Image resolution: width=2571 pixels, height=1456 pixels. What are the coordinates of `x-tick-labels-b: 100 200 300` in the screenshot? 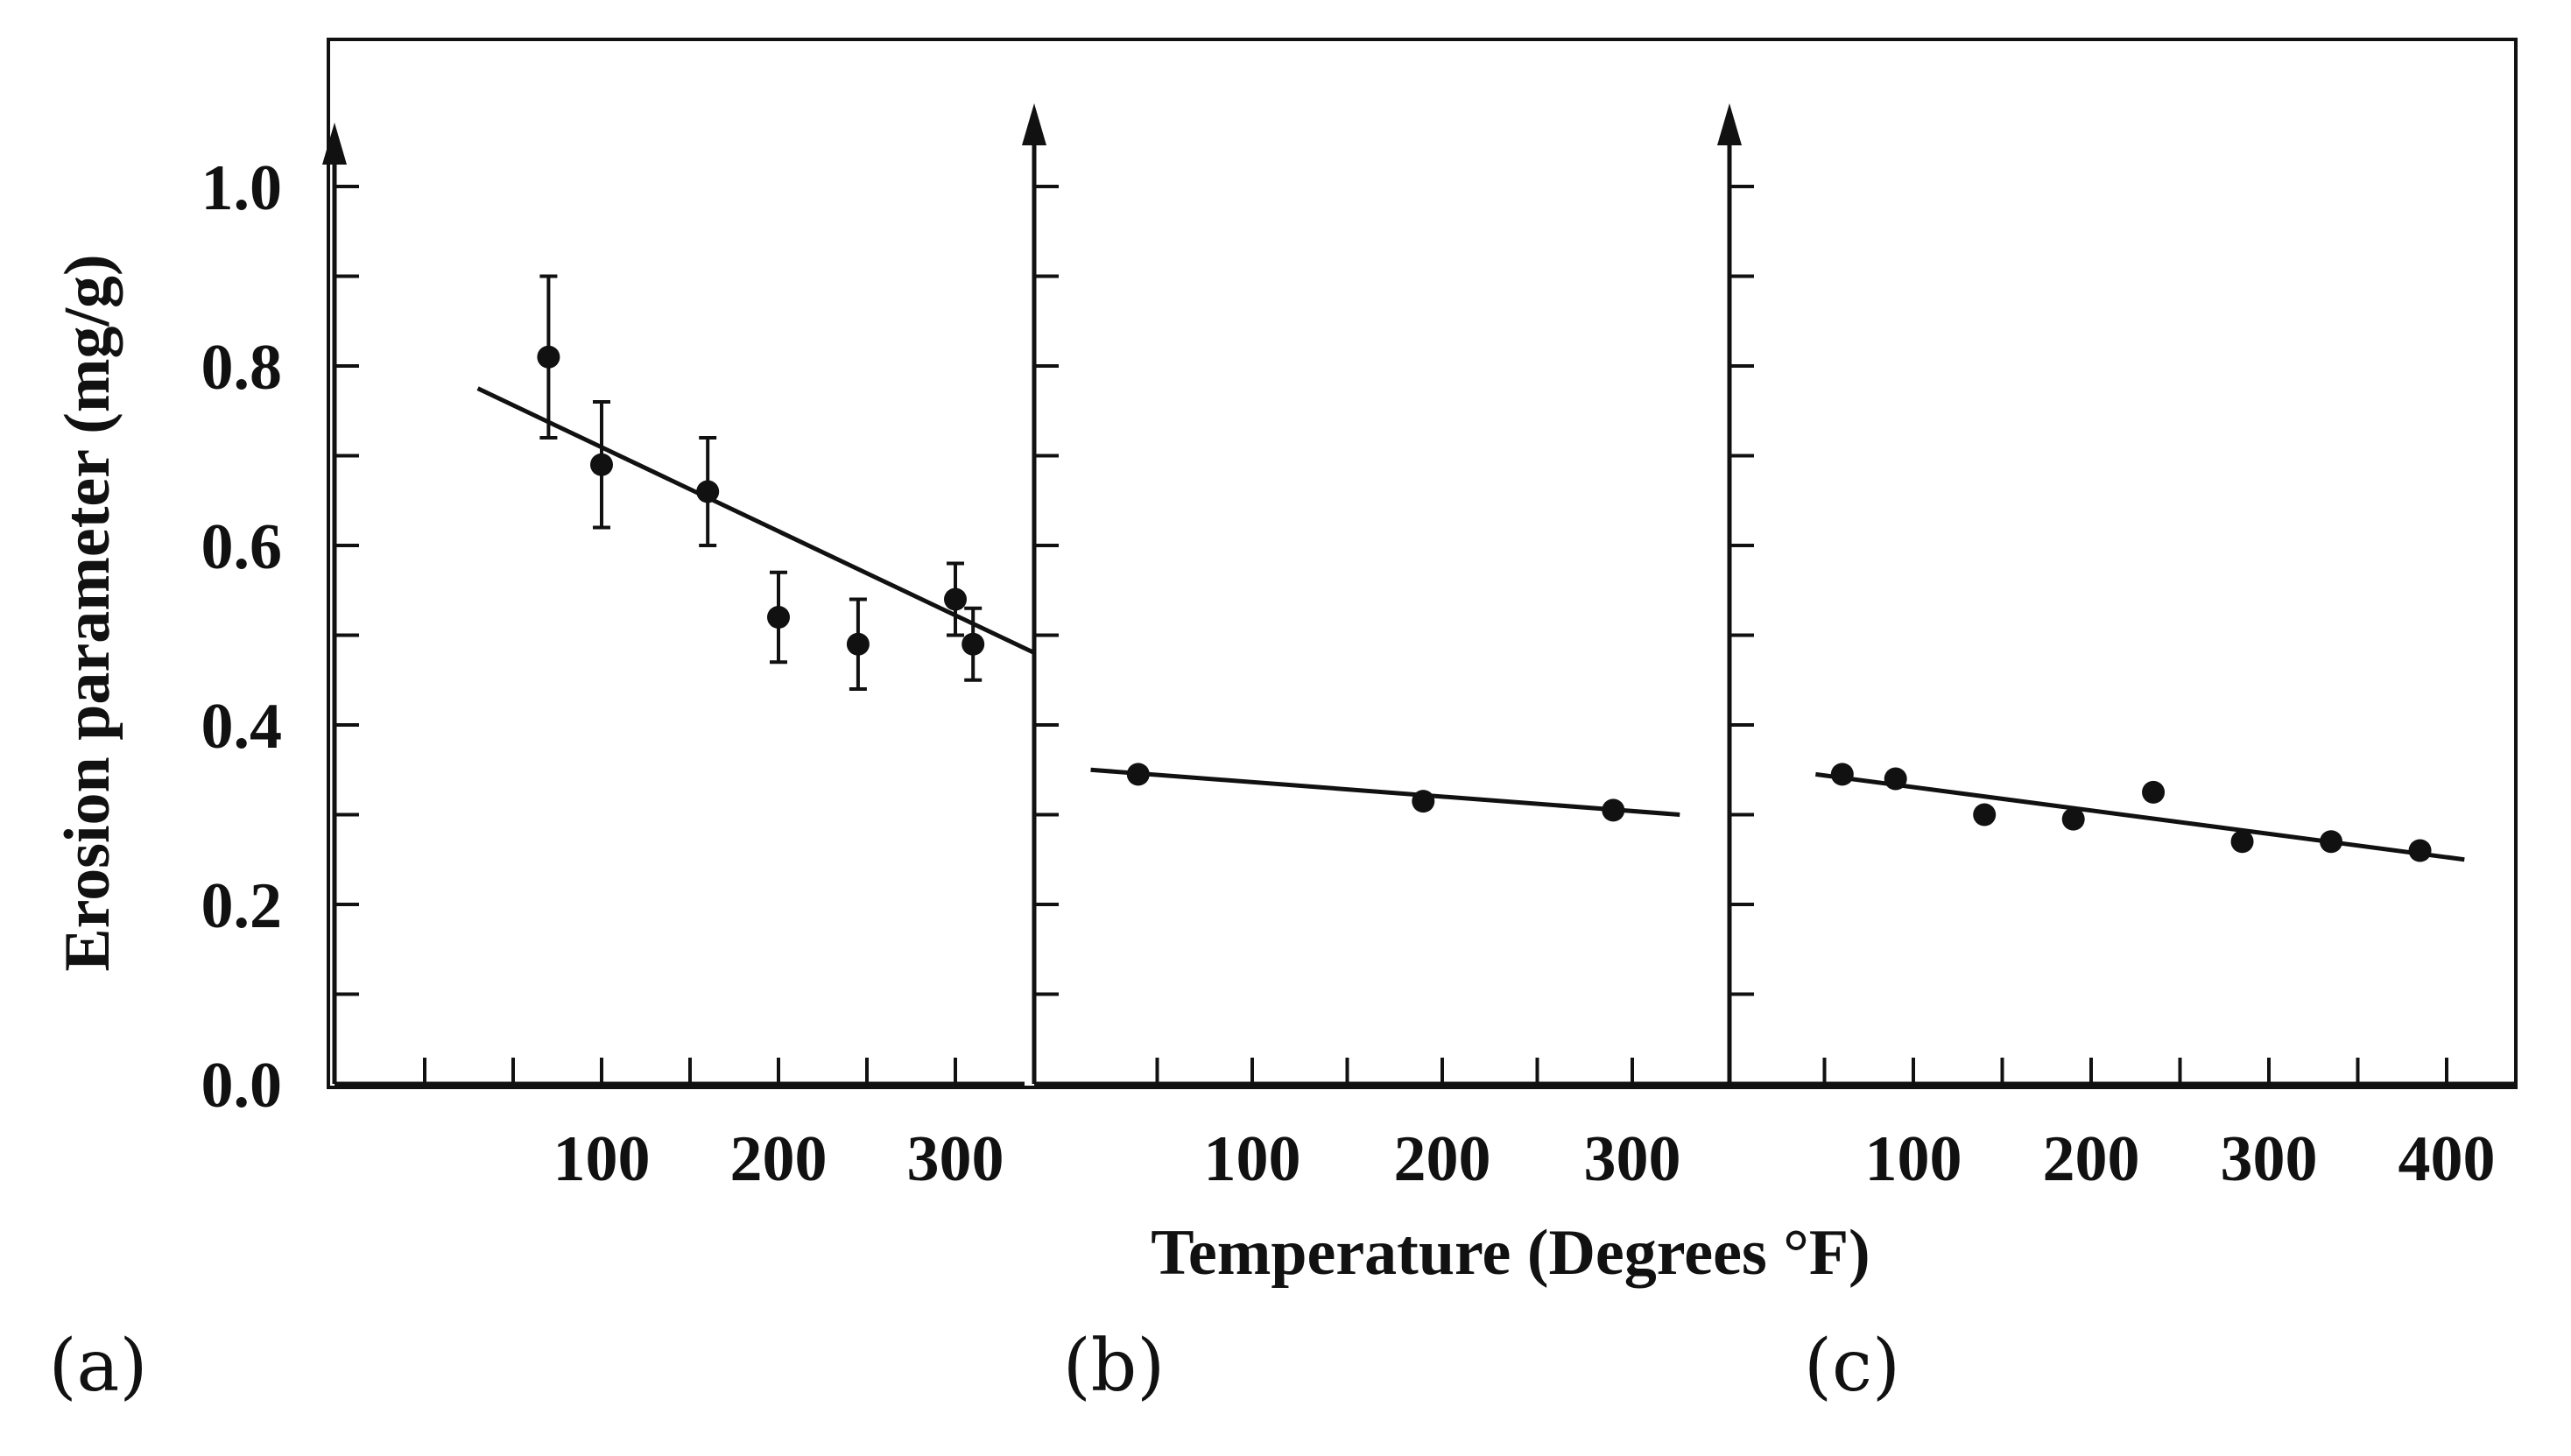 It's located at (1442, 1159).